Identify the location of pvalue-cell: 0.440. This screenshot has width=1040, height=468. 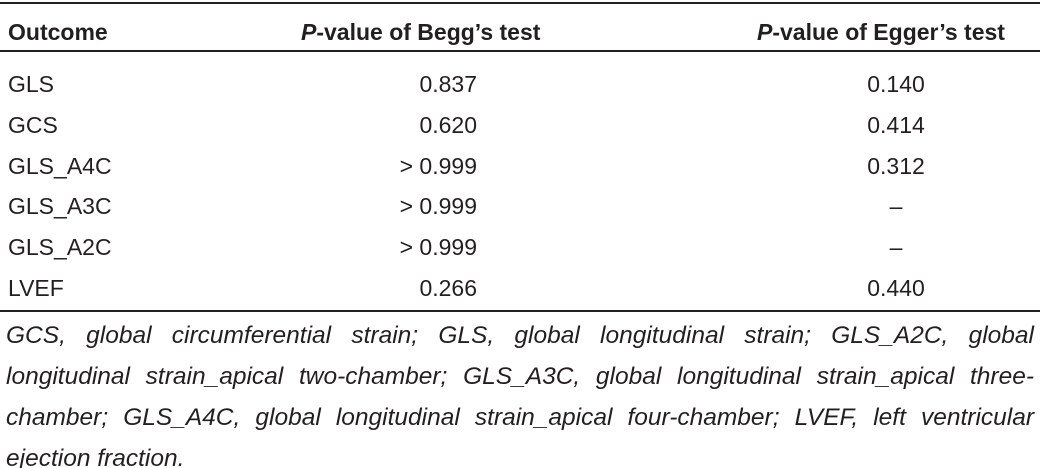
(896, 288).